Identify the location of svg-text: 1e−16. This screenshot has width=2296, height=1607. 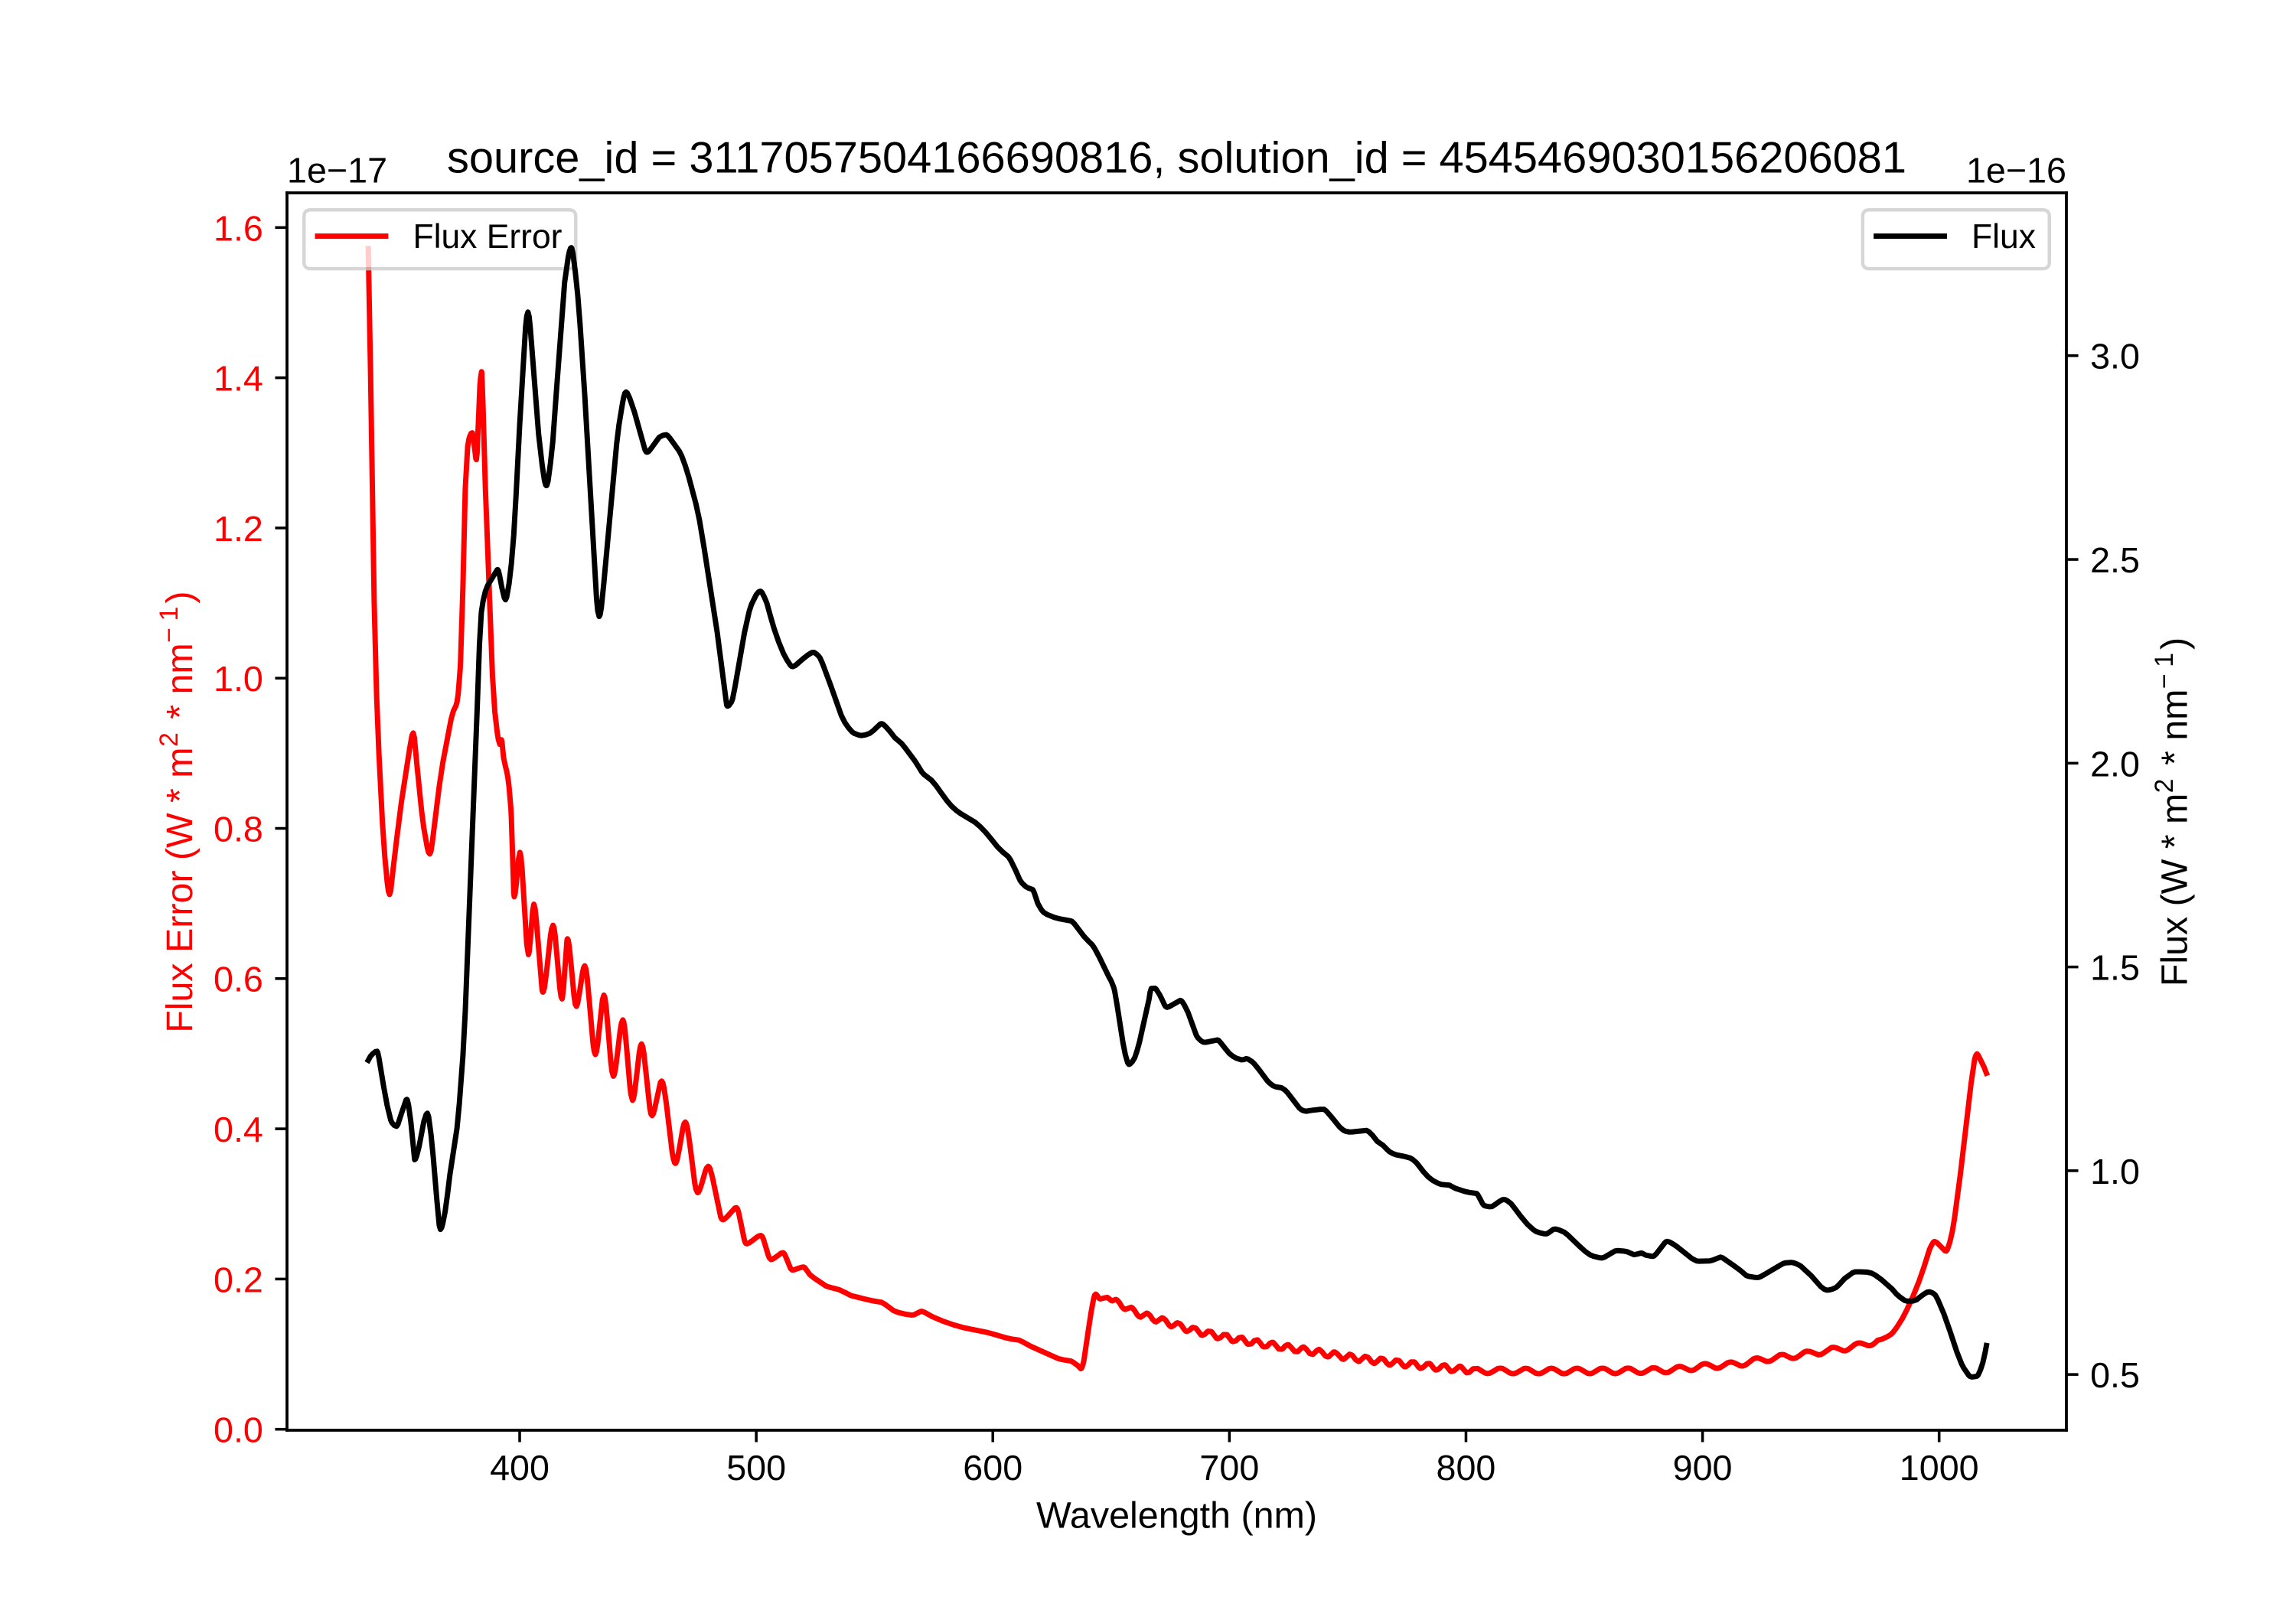
(2016, 171).